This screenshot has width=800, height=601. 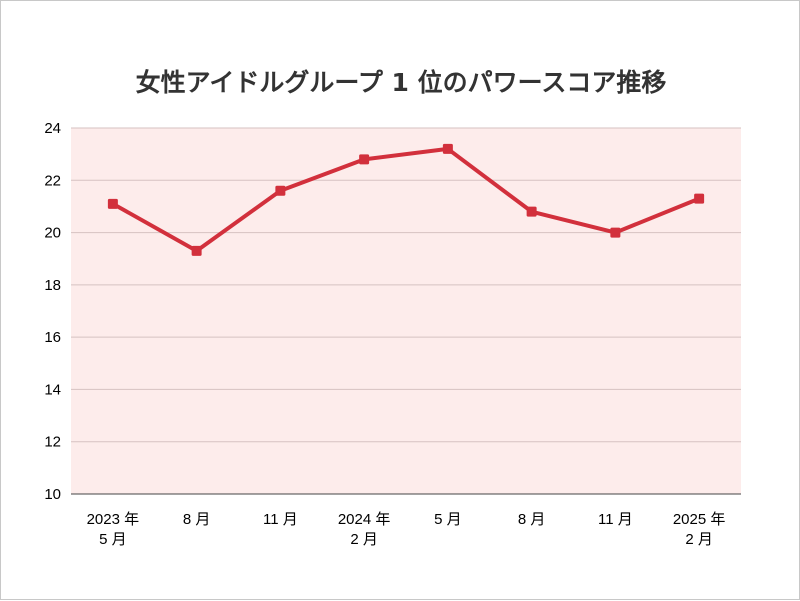 I want to click on series-line, so click(x=405, y=199).